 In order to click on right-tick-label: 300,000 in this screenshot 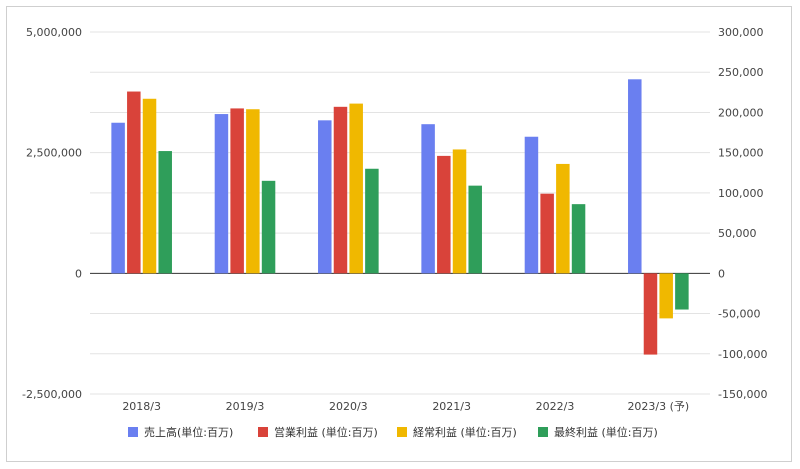, I will do `click(741, 32)`.